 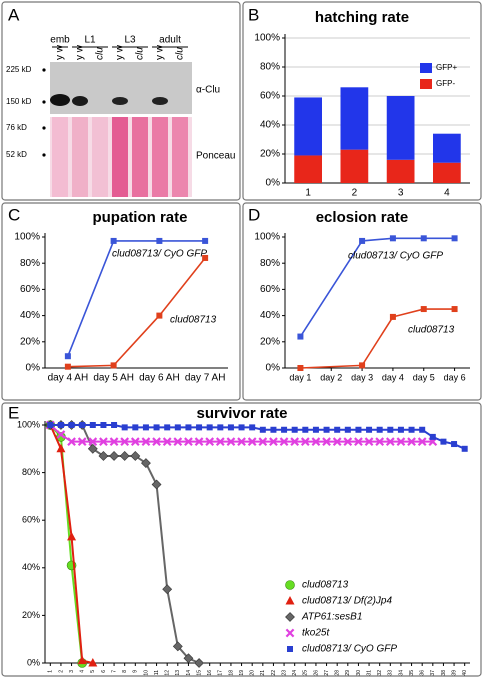 I want to click on x-tick-label: 4, so click(x=447, y=193).